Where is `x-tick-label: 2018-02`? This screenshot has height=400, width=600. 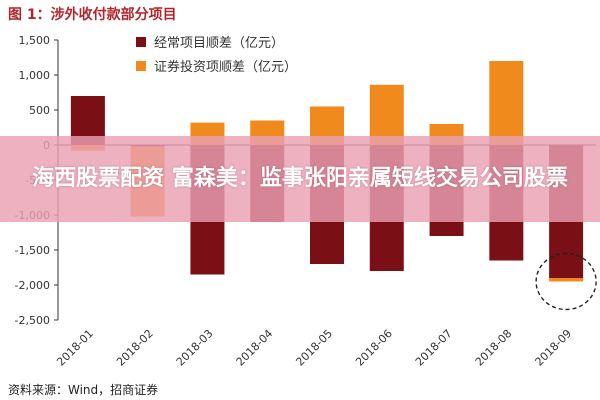
x-tick-label: 2018-02 is located at coordinates (135, 348).